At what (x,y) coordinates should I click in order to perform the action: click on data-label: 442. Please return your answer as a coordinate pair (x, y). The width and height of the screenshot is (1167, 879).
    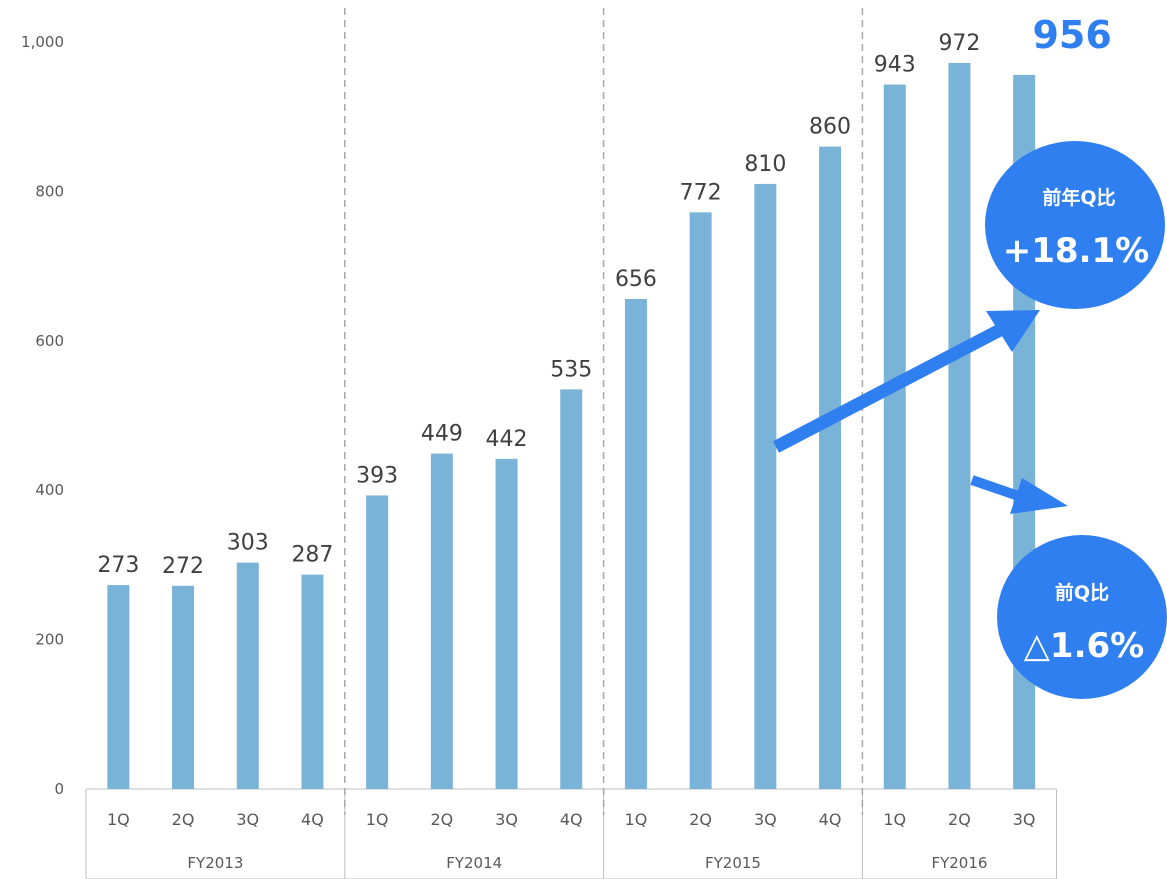
    Looking at the image, I should click on (507, 439).